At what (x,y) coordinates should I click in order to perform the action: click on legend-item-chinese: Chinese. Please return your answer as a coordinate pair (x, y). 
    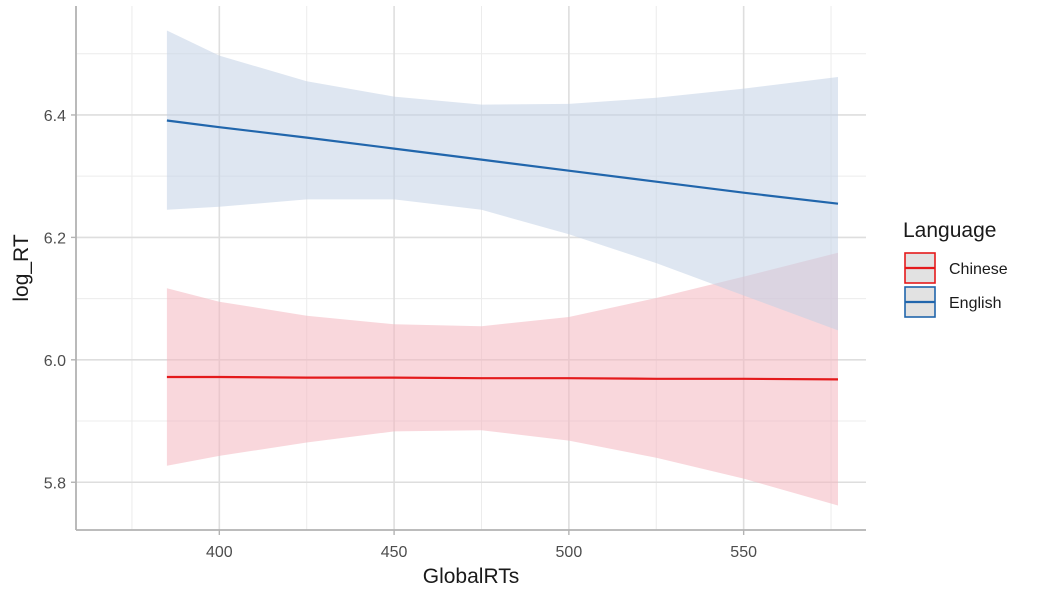
    Looking at the image, I should click on (956, 268).